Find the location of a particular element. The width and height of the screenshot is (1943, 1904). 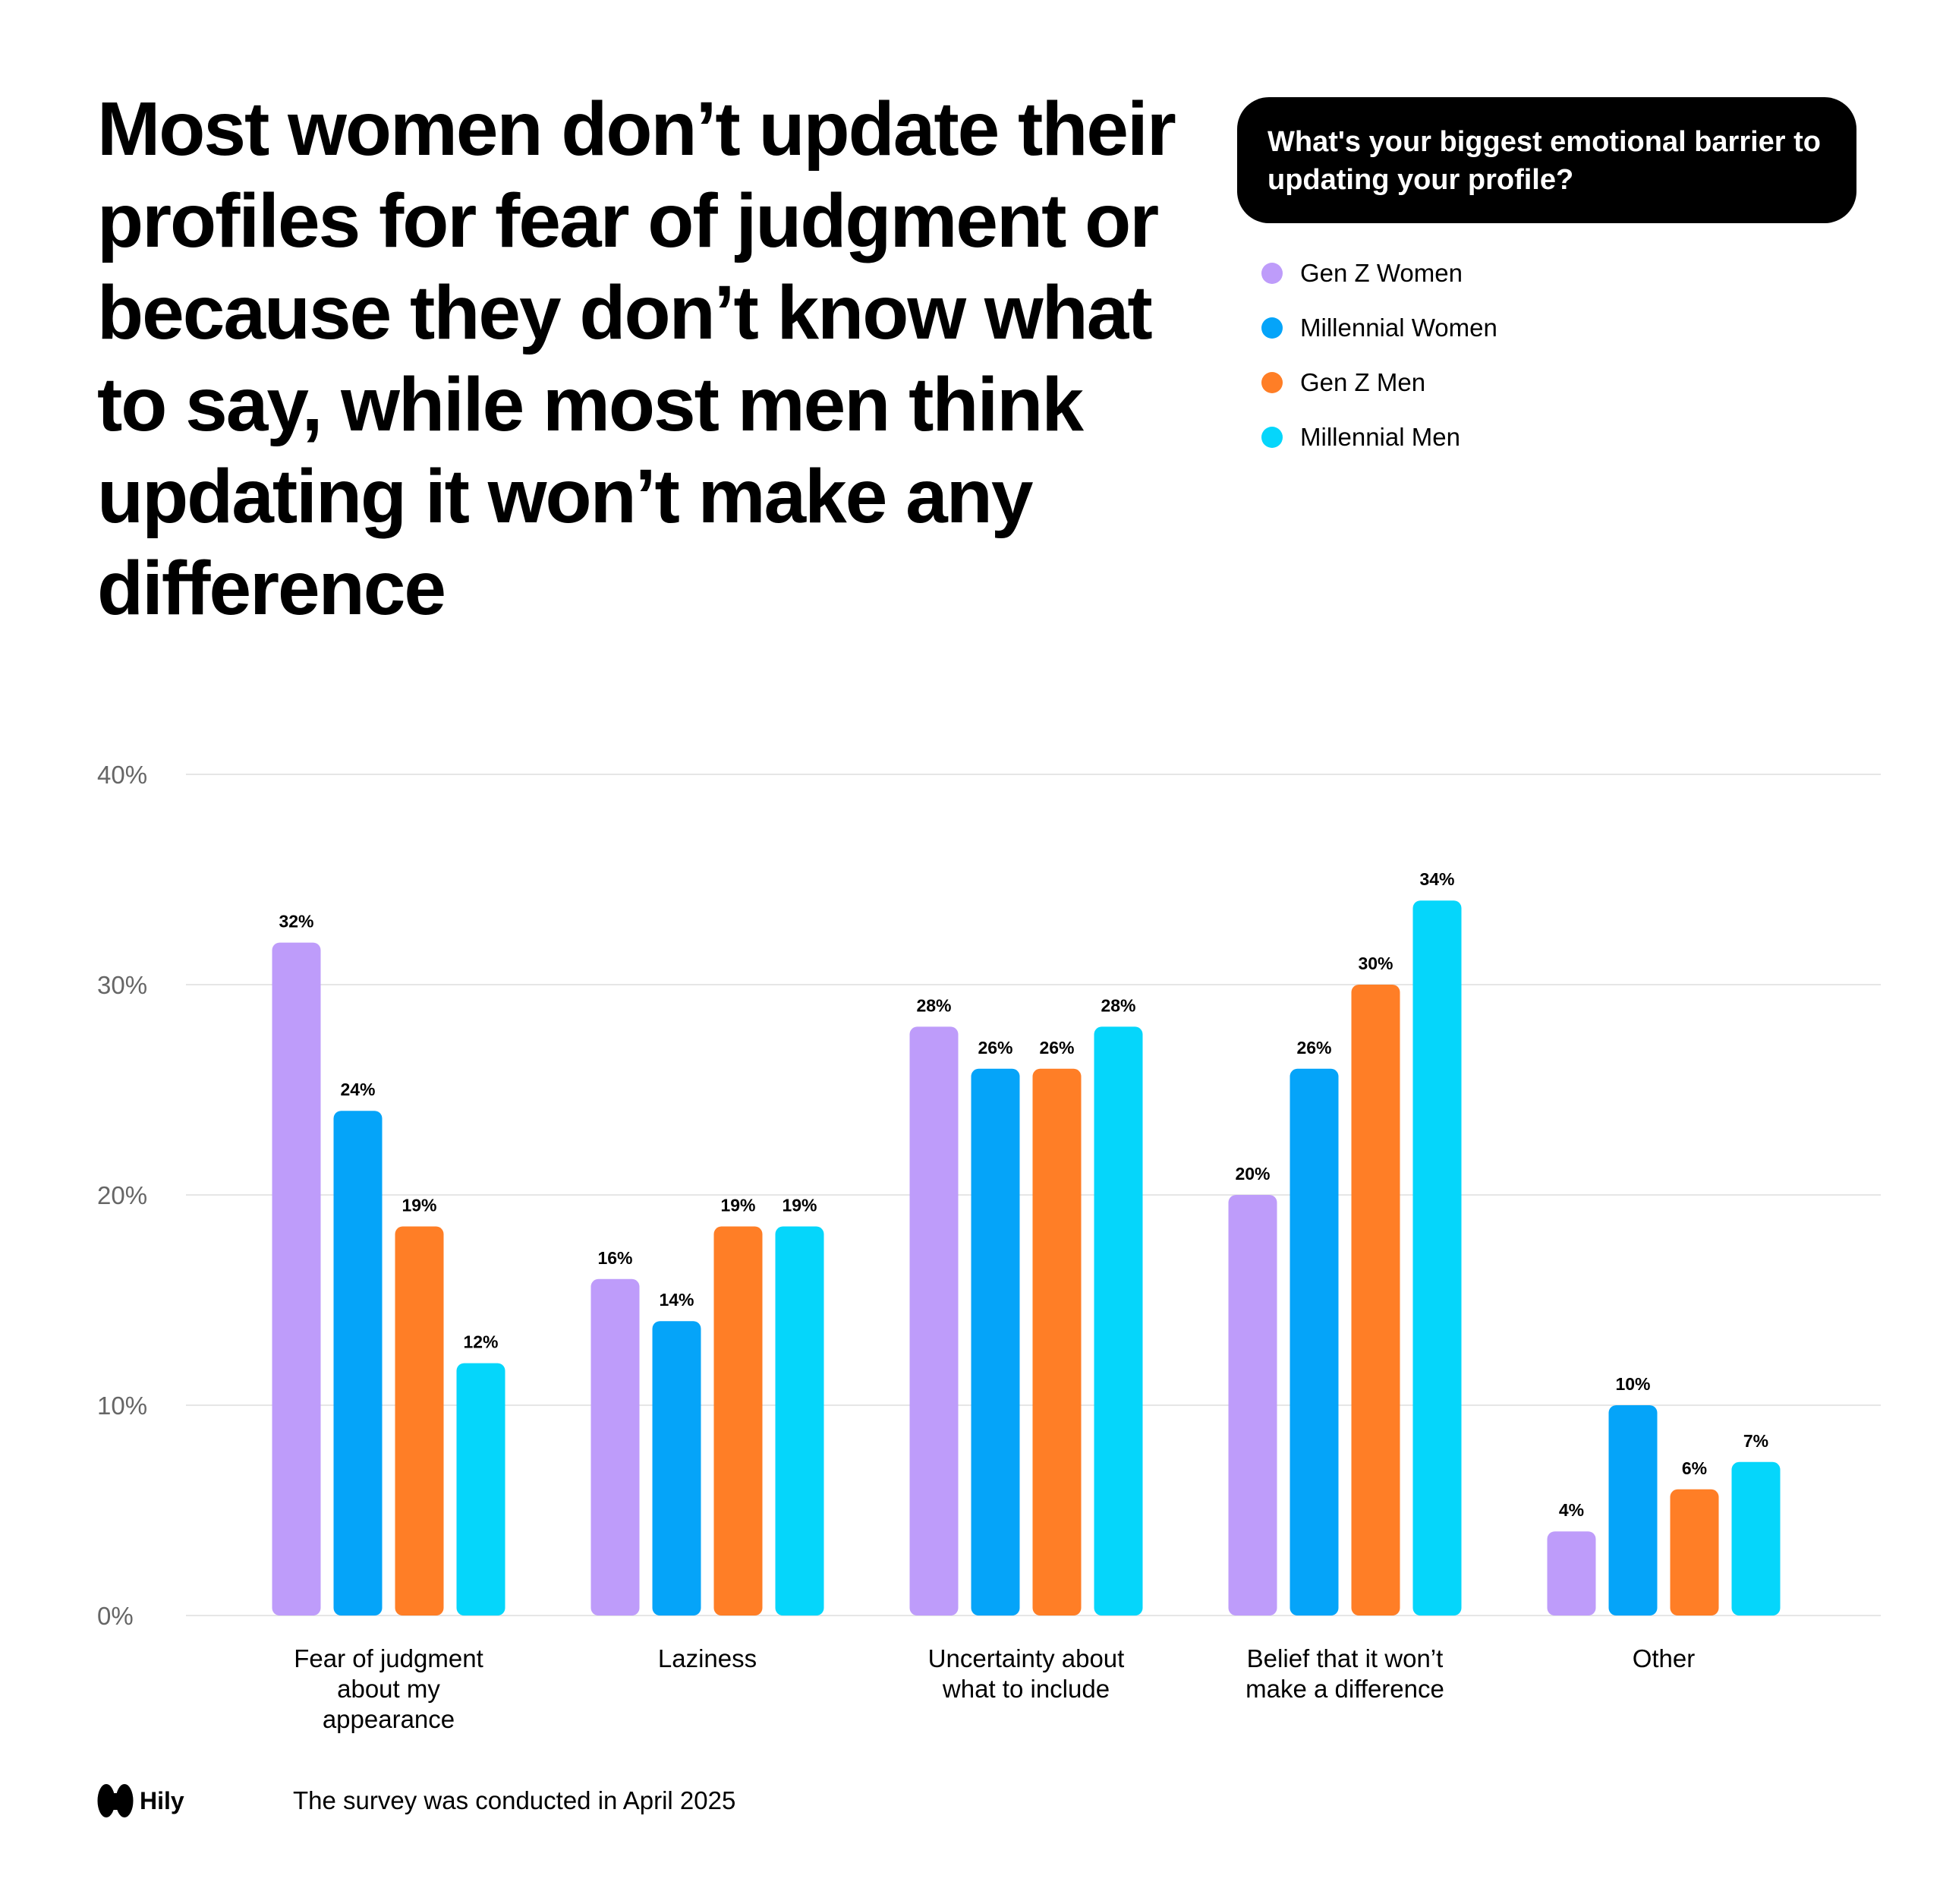

legend-swatch-millennial-women is located at coordinates (1272, 328).